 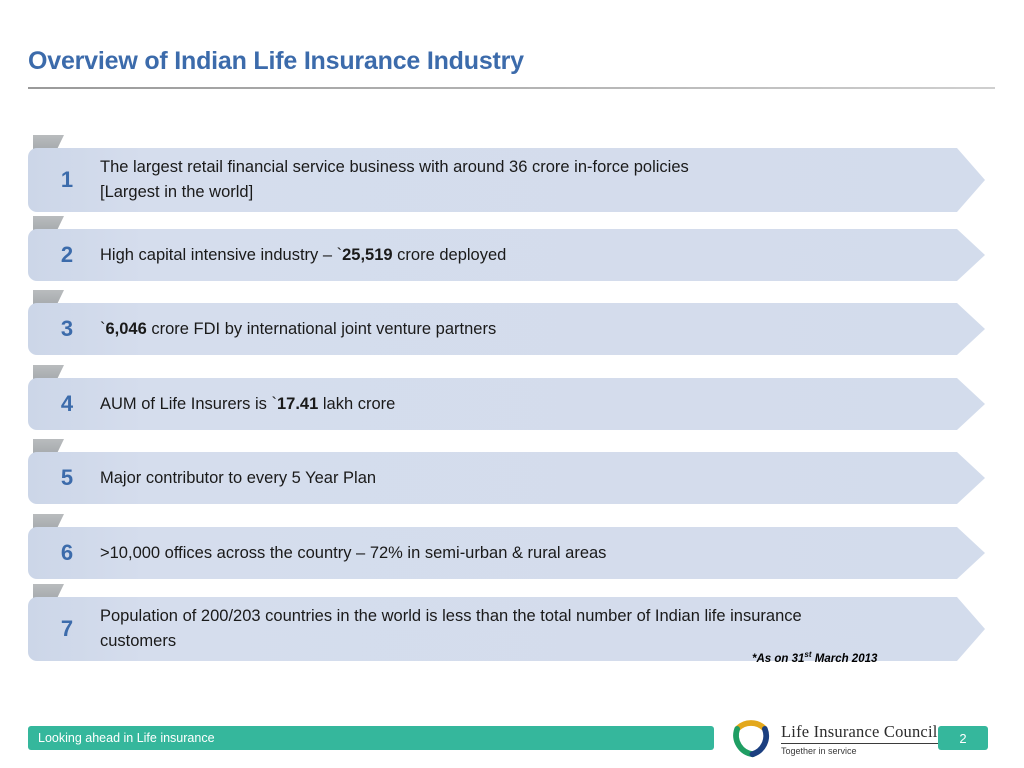 I want to click on footnote-ordinal: st, so click(x=808, y=654).